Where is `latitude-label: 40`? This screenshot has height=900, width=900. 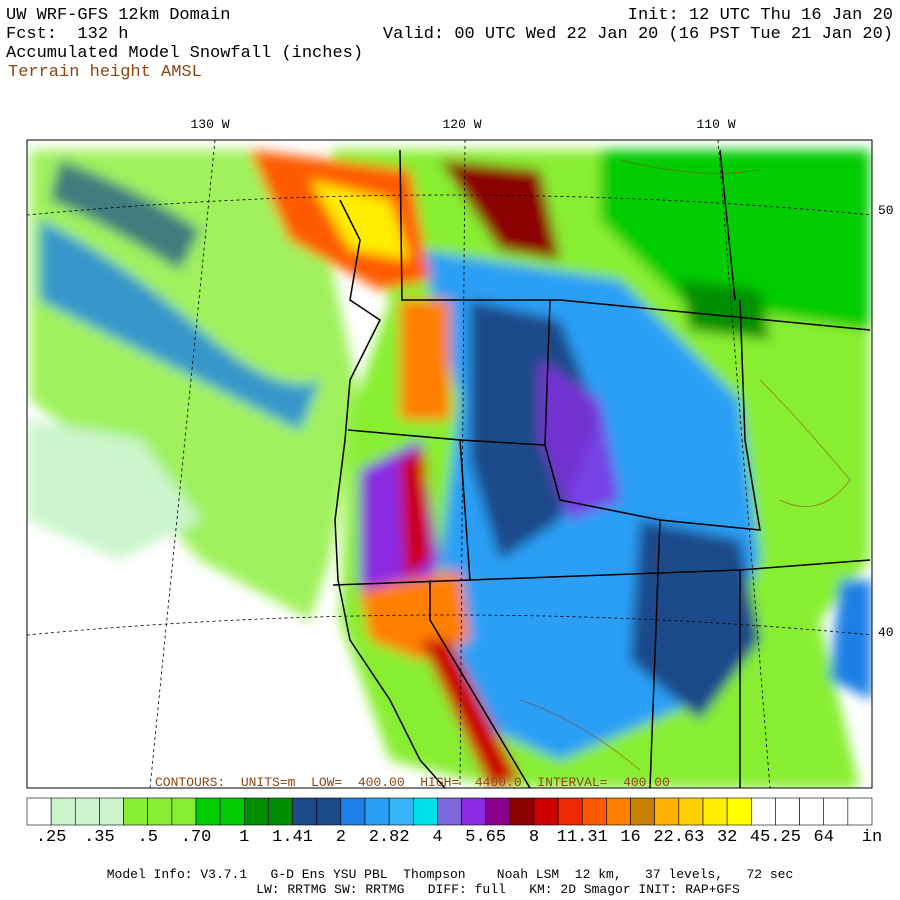
latitude-label: 40 is located at coordinates (886, 632).